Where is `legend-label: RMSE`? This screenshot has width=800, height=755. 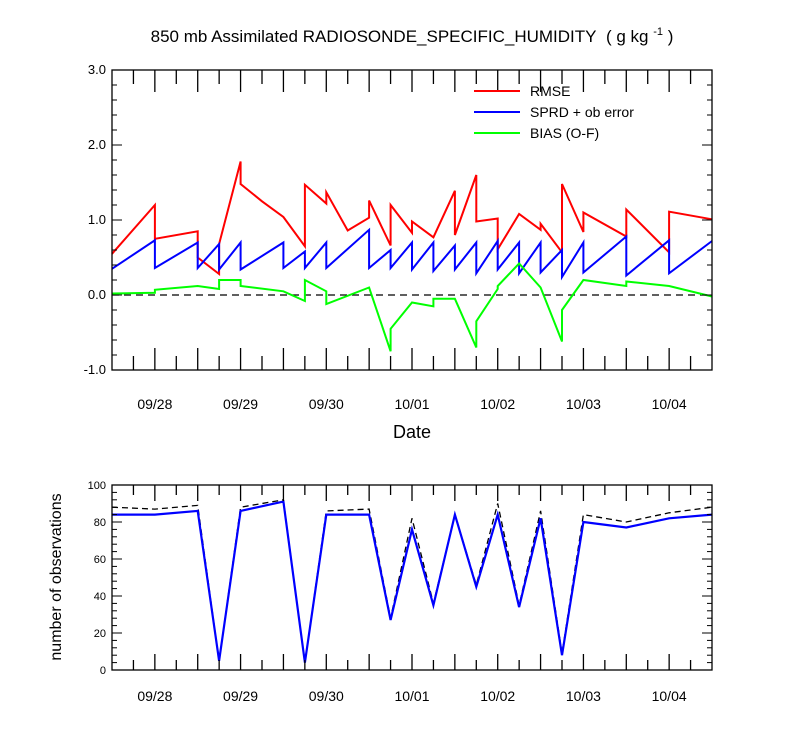
legend-label: RMSE is located at coordinates (550, 91).